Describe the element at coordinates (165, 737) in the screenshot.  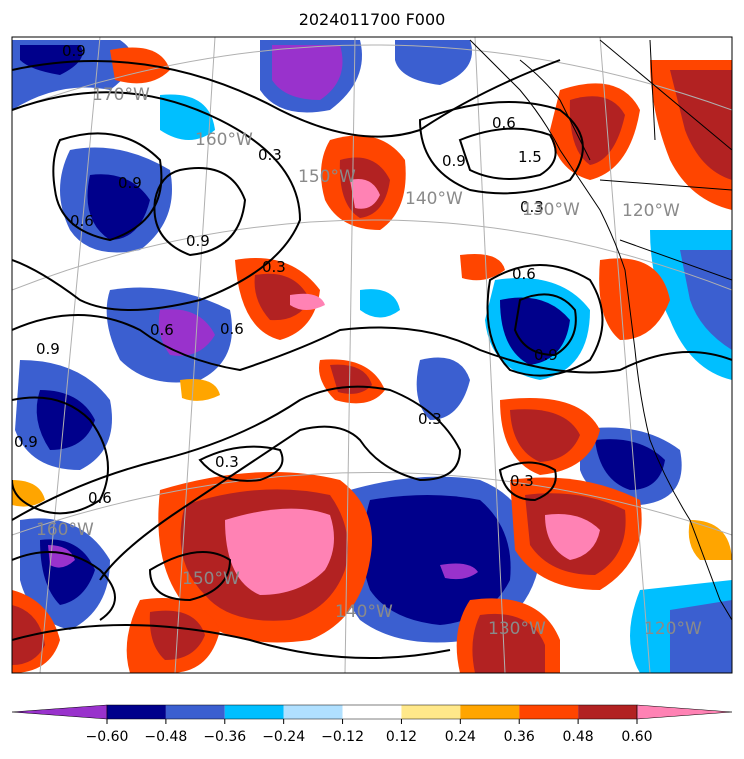
I see `colorbar-tick-label: −0.48` at that location.